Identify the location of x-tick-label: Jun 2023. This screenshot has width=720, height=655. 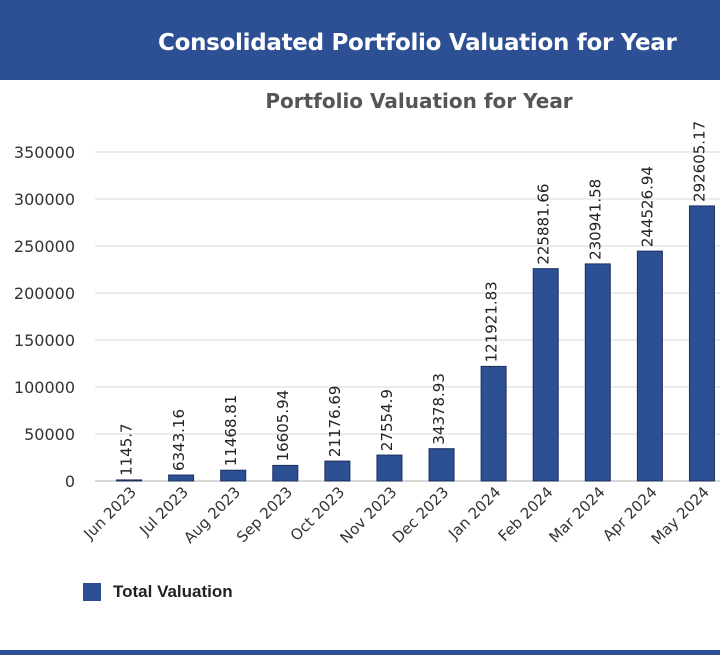
(109, 513).